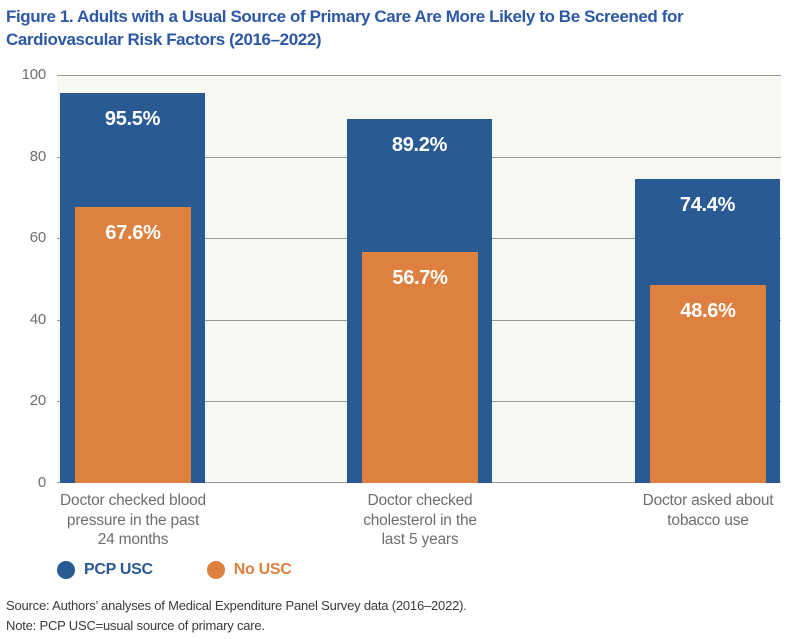 Image resolution: width=793 pixels, height=639 pixels. I want to click on bar-value-label: 95.5%, so click(132, 119).